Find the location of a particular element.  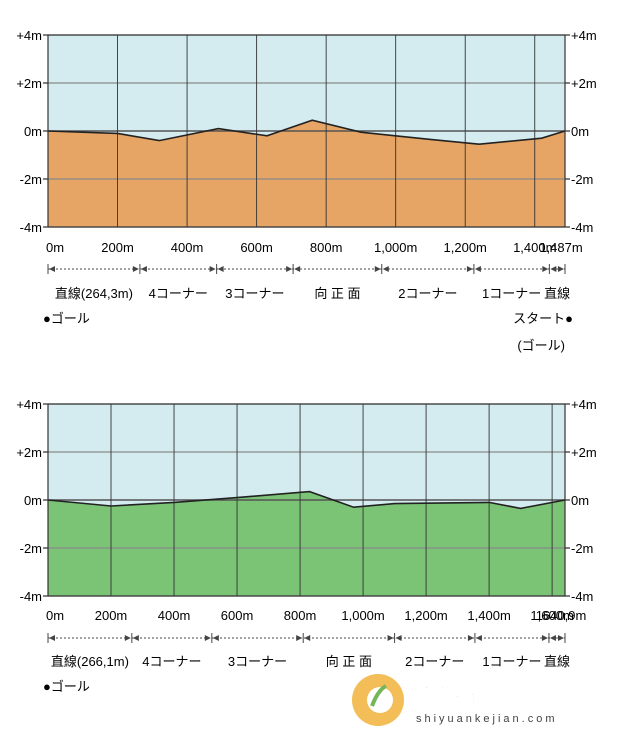

watermark-subtext: shiyuankejian.com is located at coordinates (487, 719).